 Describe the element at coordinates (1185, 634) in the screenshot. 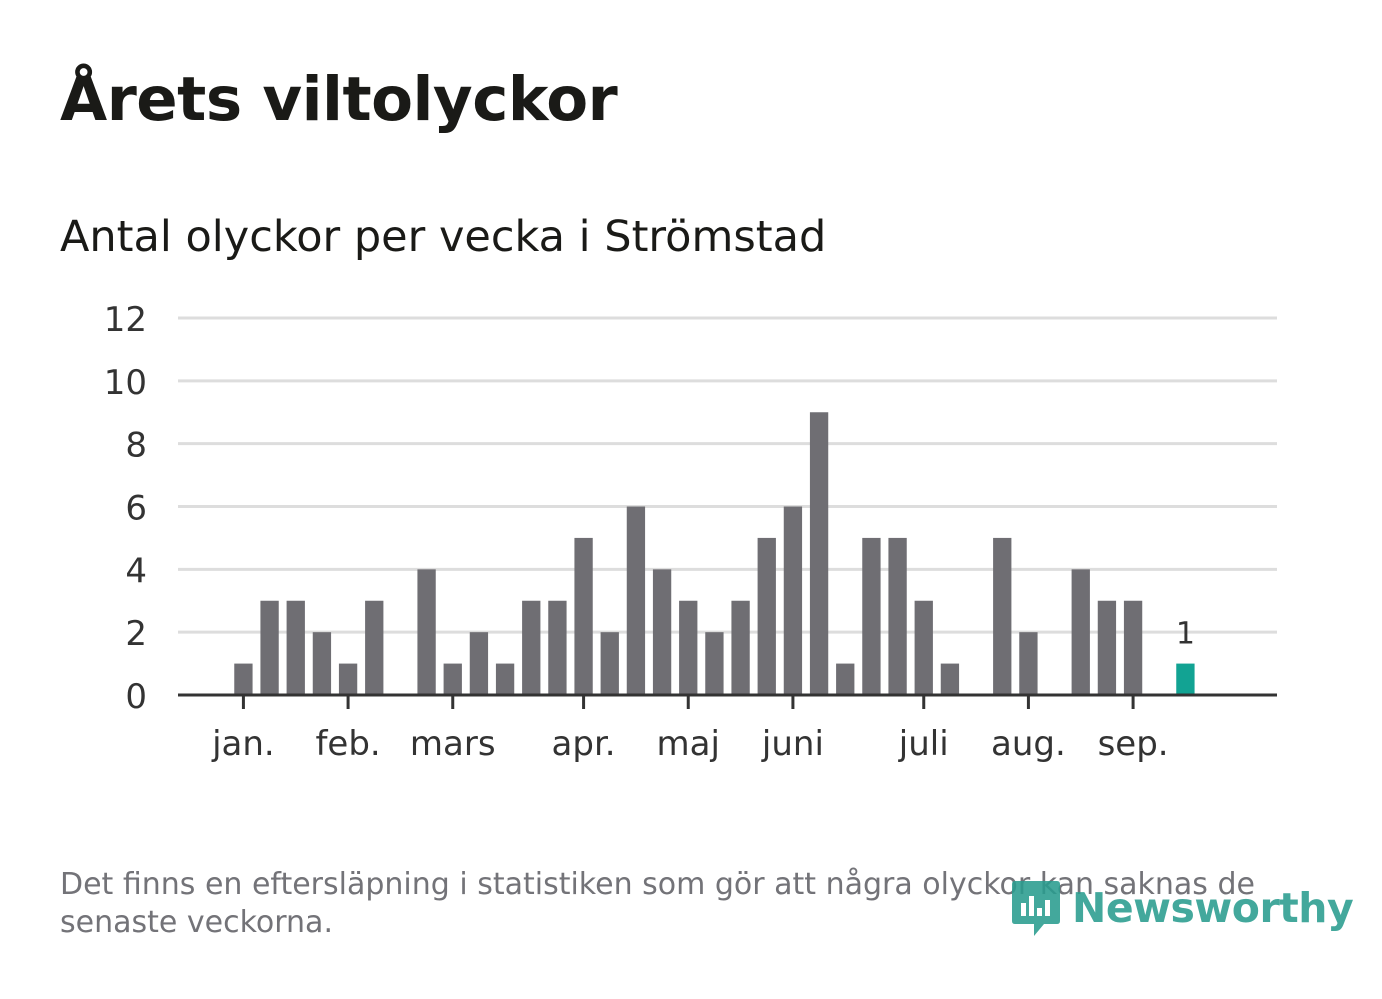

I see `bar-data-label: 1` at that location.